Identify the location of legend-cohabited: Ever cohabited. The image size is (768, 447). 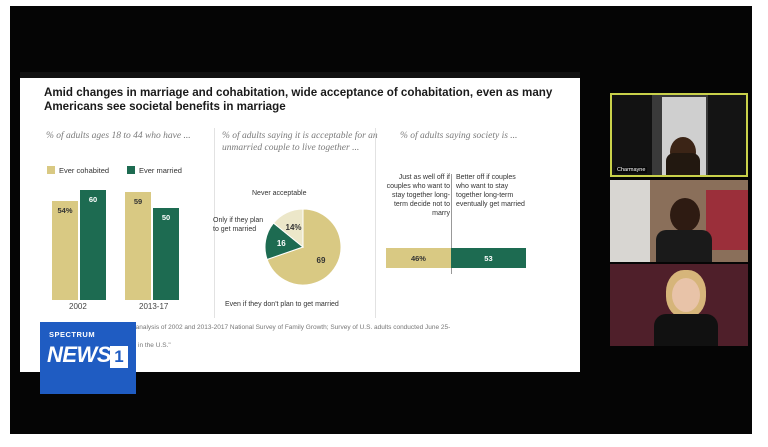
(84, 170).